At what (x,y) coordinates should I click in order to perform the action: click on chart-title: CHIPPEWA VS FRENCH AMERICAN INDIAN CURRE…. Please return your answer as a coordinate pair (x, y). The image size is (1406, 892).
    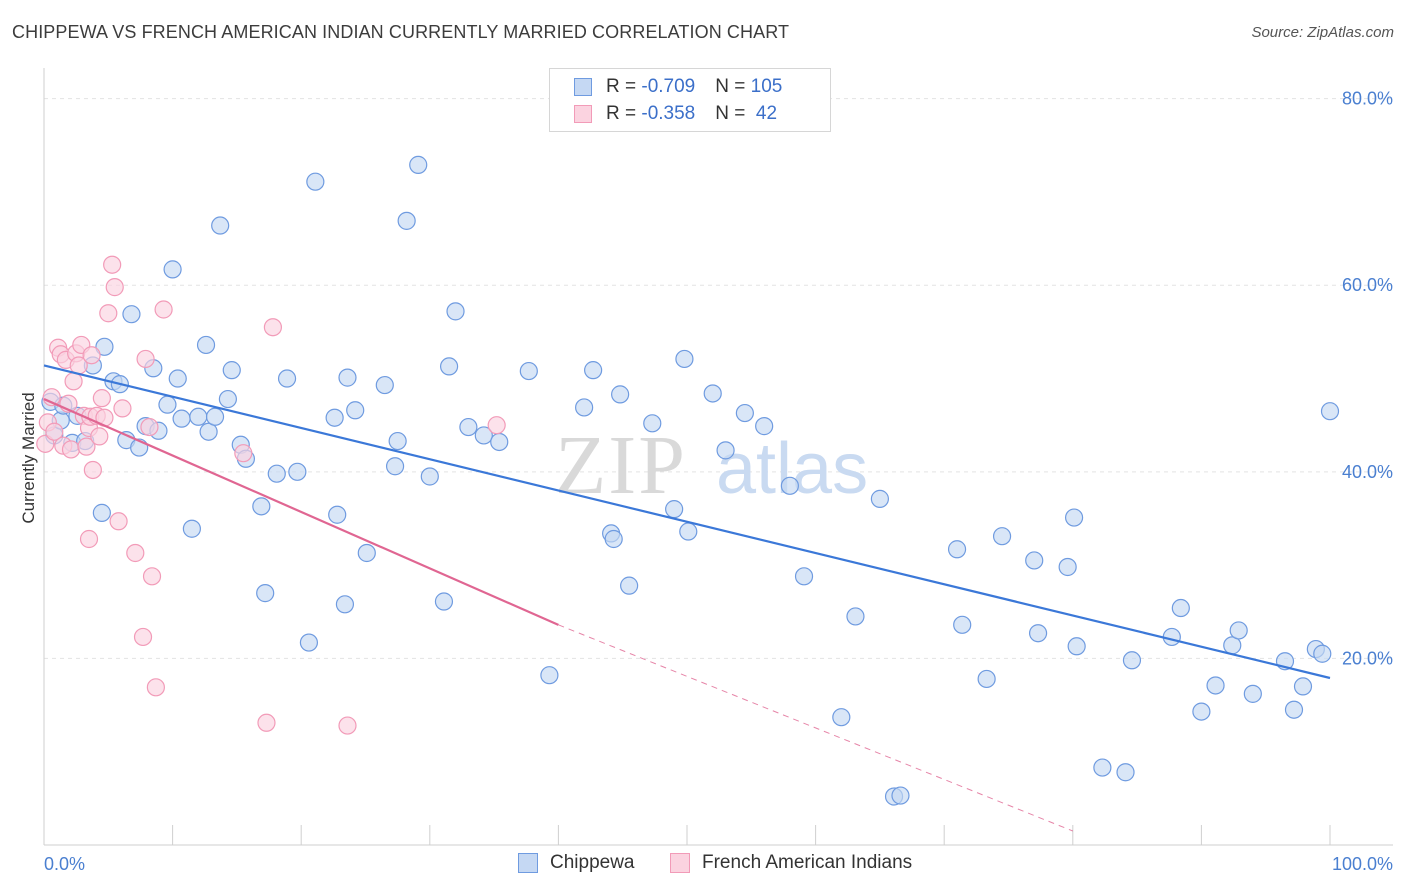
    Looking at the image, I should click on (401, 32).